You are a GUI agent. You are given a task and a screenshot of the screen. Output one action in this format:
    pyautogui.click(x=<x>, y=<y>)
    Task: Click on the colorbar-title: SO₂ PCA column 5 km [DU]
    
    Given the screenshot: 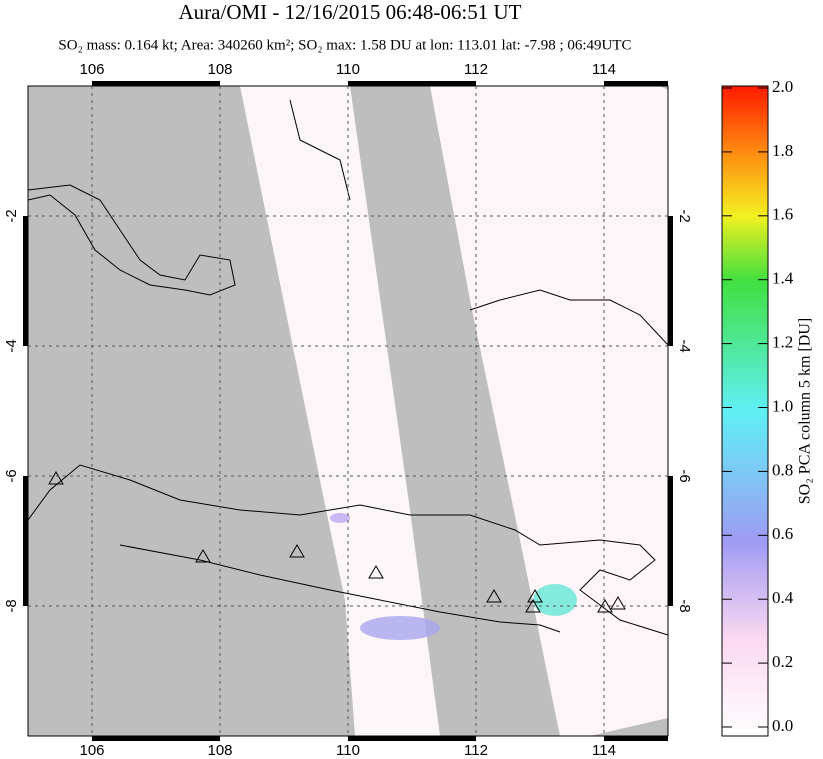 What is the action you would take?
    pyautogui.click(x=805, y=411)
    